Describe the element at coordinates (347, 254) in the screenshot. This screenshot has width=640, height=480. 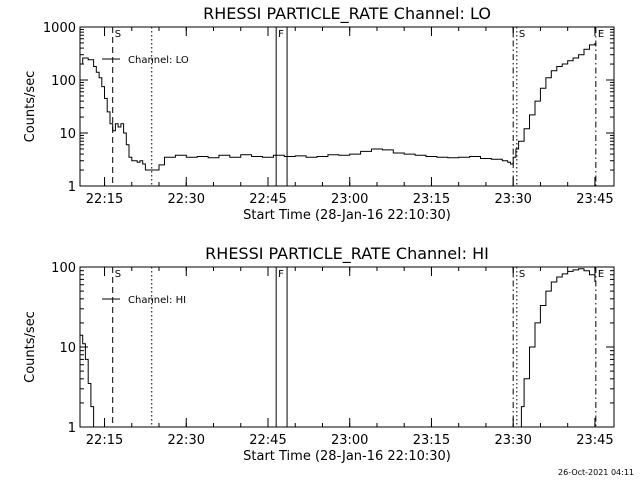
I see `chart-title: RHESSI PARTICLE_RATE Channel: HI` at that location.